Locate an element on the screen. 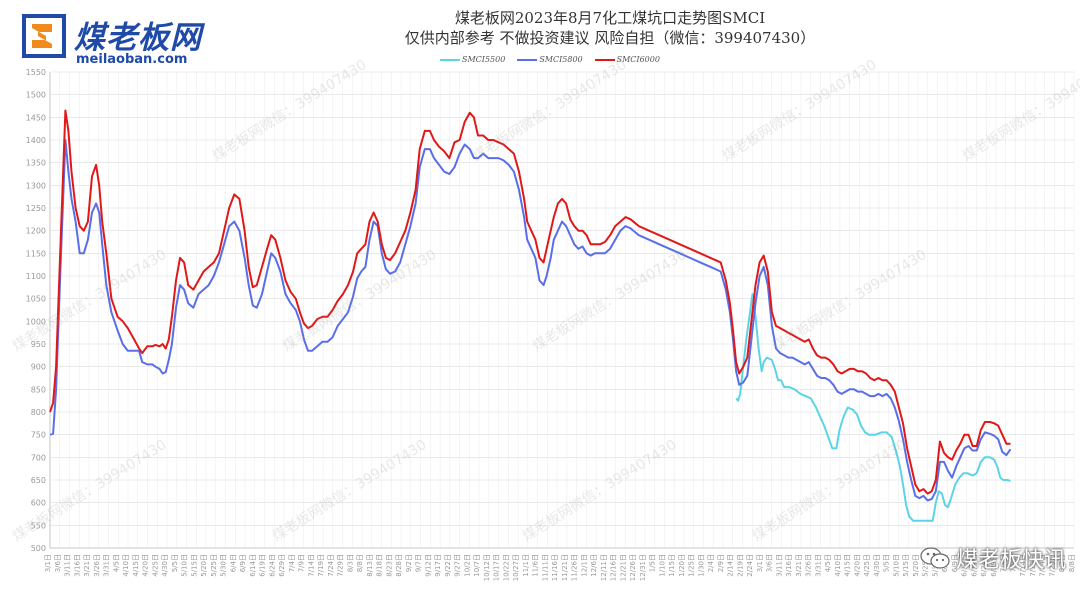 The width and height of the screenshot is (1080, 600). x-tick-label: 11/6日 is located at coordinates (536, 565).